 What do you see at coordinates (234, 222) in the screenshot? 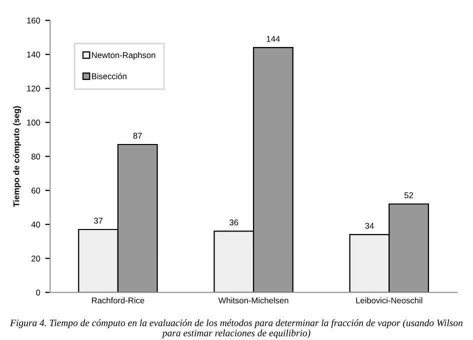
I see `data-label: 36` at bounding box center [234, 222].